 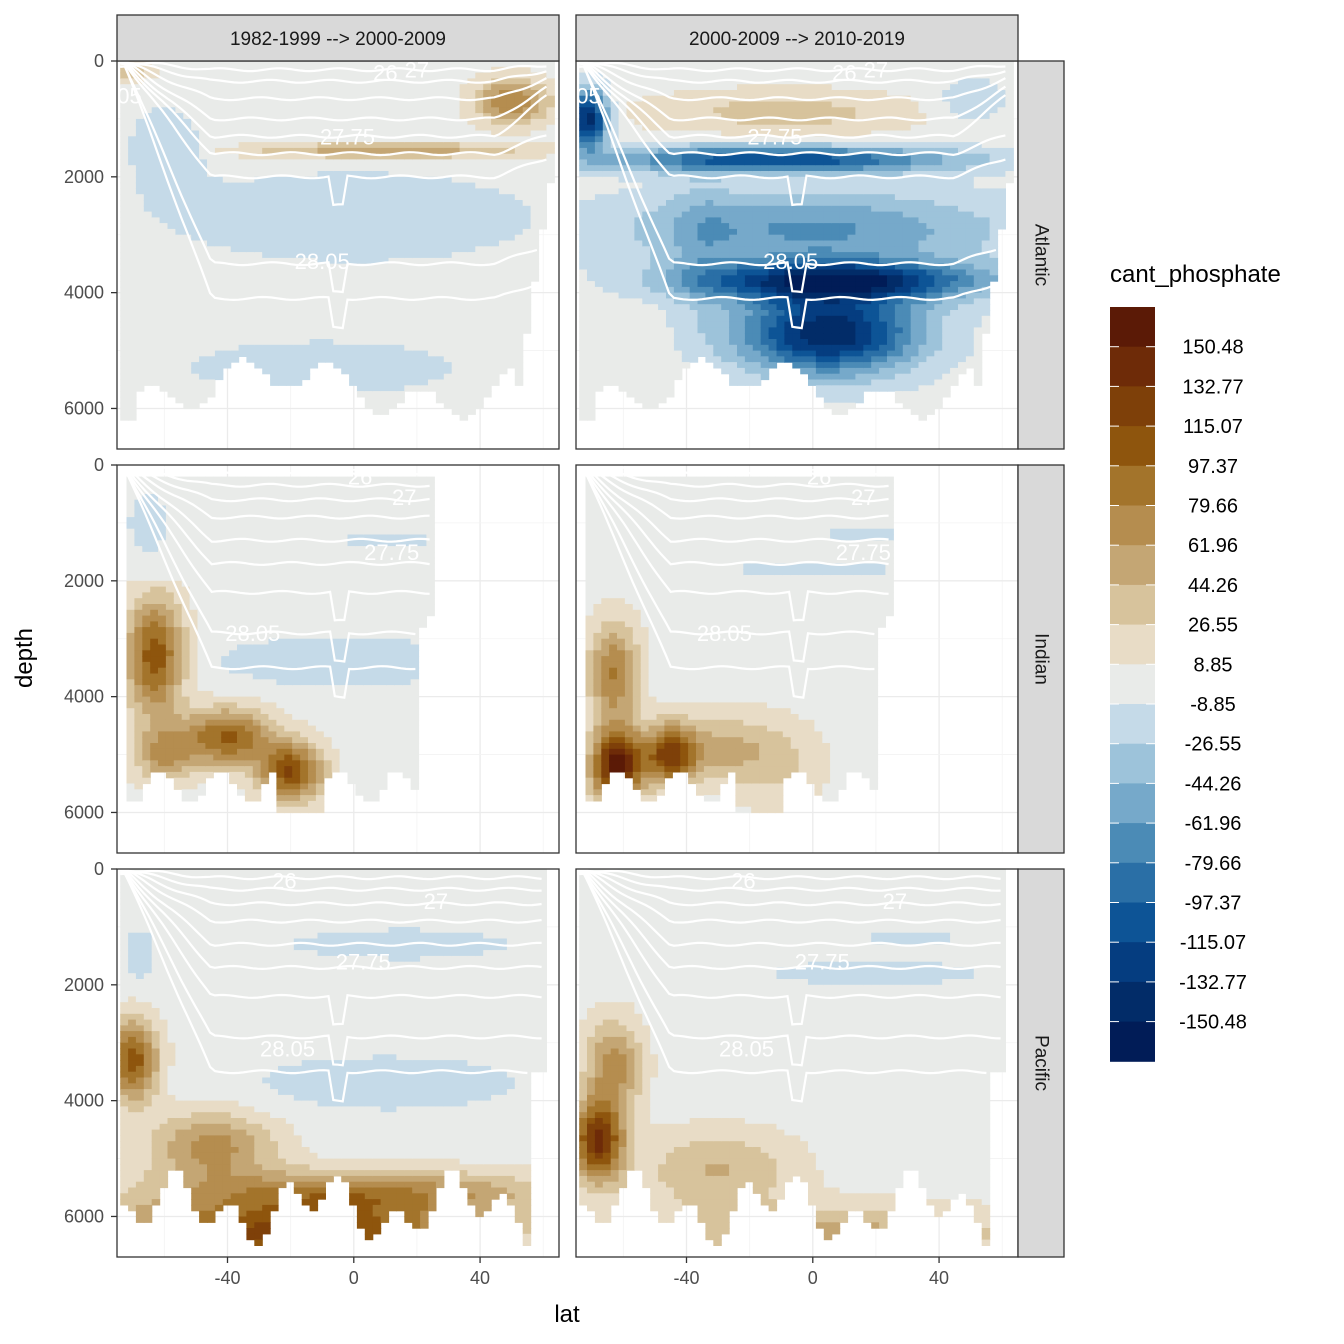 I want to click on column-strip: 1982-1999 --> 2000-2009, so click(x=338, y=38).